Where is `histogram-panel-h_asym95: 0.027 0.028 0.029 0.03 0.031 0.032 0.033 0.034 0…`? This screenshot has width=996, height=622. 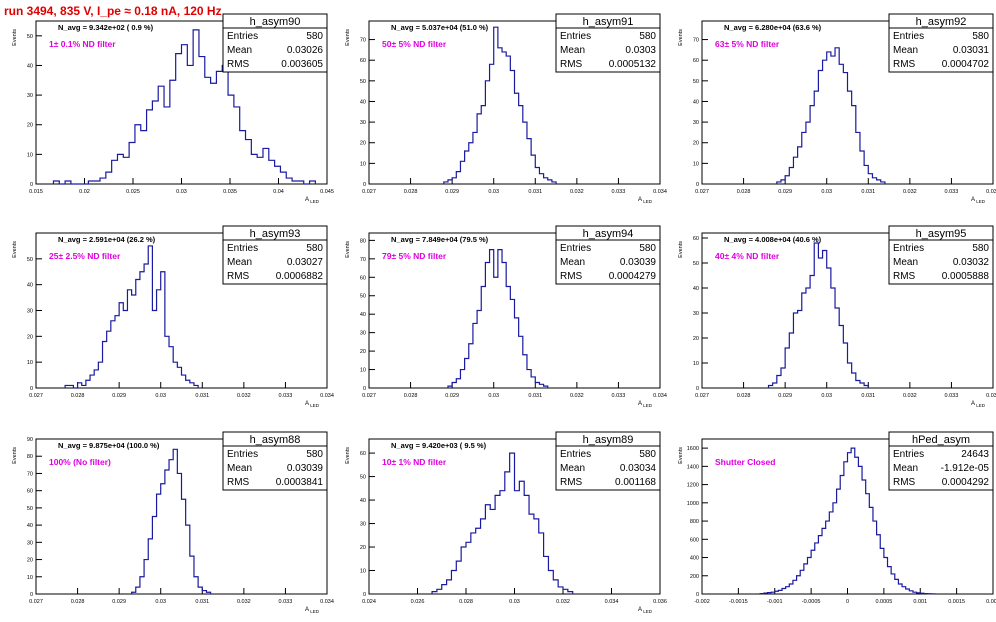 histogram-panel-h_asym95: 0.027 0.028 0.029 0.03 0.031 0.032 0.033 0.034 0… is located at coordinates (837, 316).